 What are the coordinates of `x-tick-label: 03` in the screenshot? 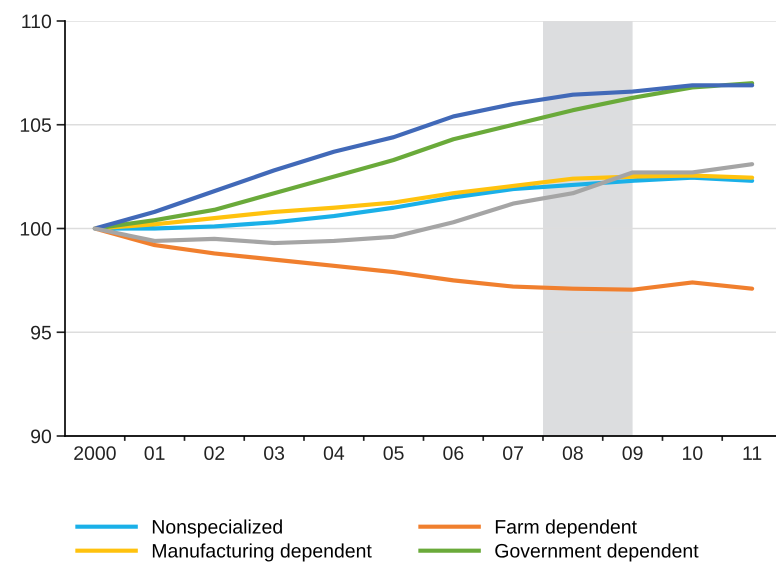 It's located at (274, 453).